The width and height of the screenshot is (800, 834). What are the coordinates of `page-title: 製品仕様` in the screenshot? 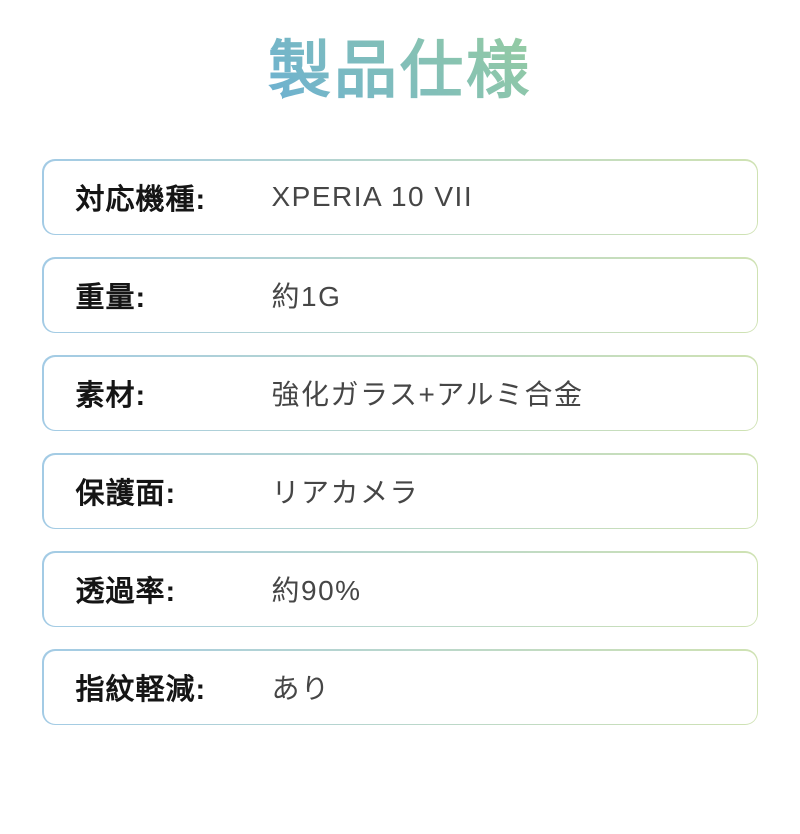 It's located at (400, 71).